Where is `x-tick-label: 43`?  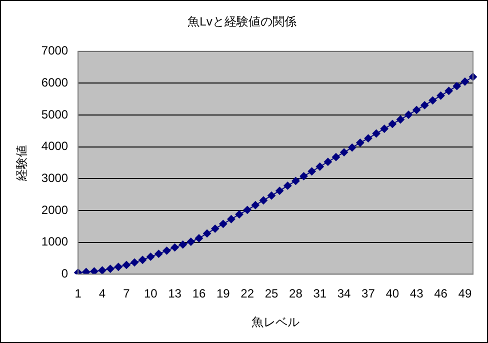
x-tick-label: 43 is located at coordinates (417, 293).